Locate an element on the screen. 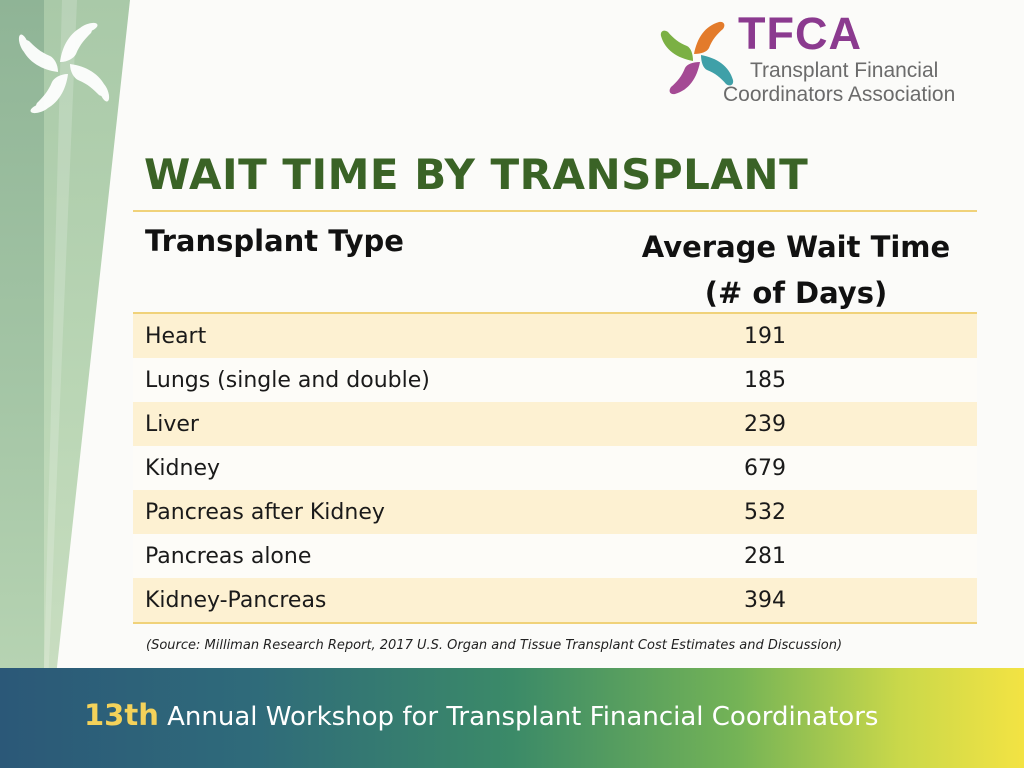 The height and width of the screenshot is (768, 1024). cell-wait-days: 394 is located at coordinates (765, 600).